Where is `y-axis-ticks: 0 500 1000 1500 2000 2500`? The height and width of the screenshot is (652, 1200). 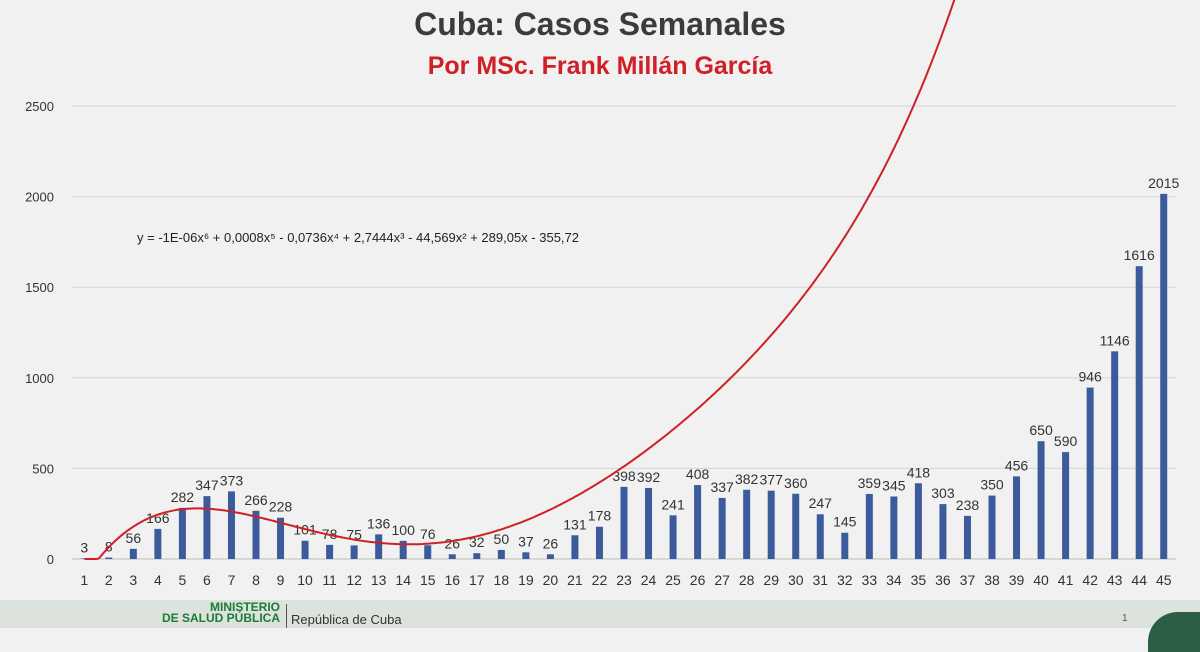 y-axis-ticks: 0 500 1000 1500 2000 2500 is located at coordinates (39, 333).